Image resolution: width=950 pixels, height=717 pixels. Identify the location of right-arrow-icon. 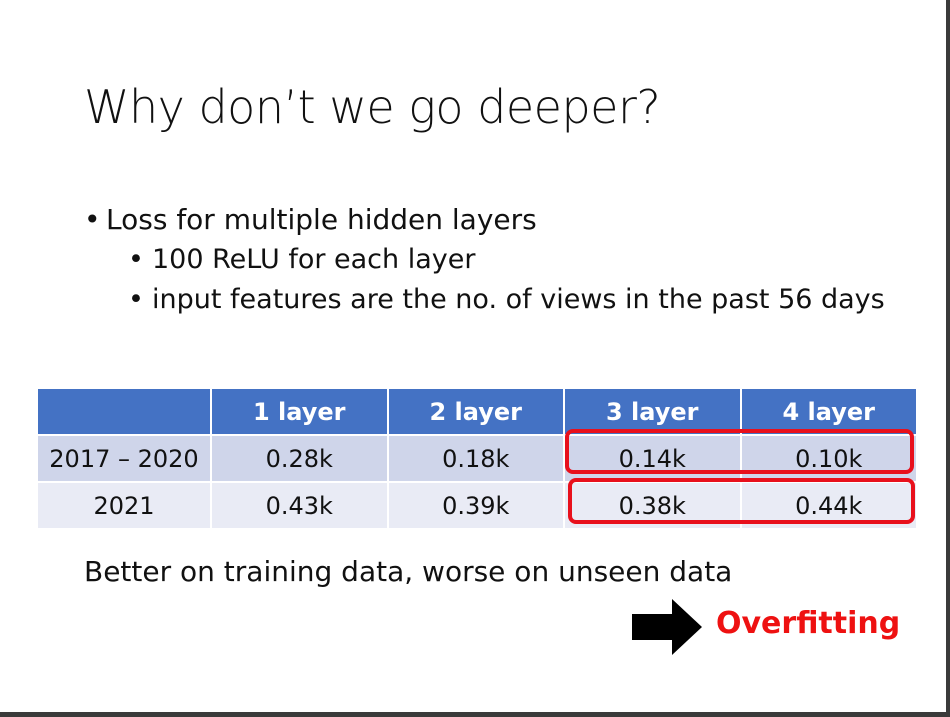
(667, 627).